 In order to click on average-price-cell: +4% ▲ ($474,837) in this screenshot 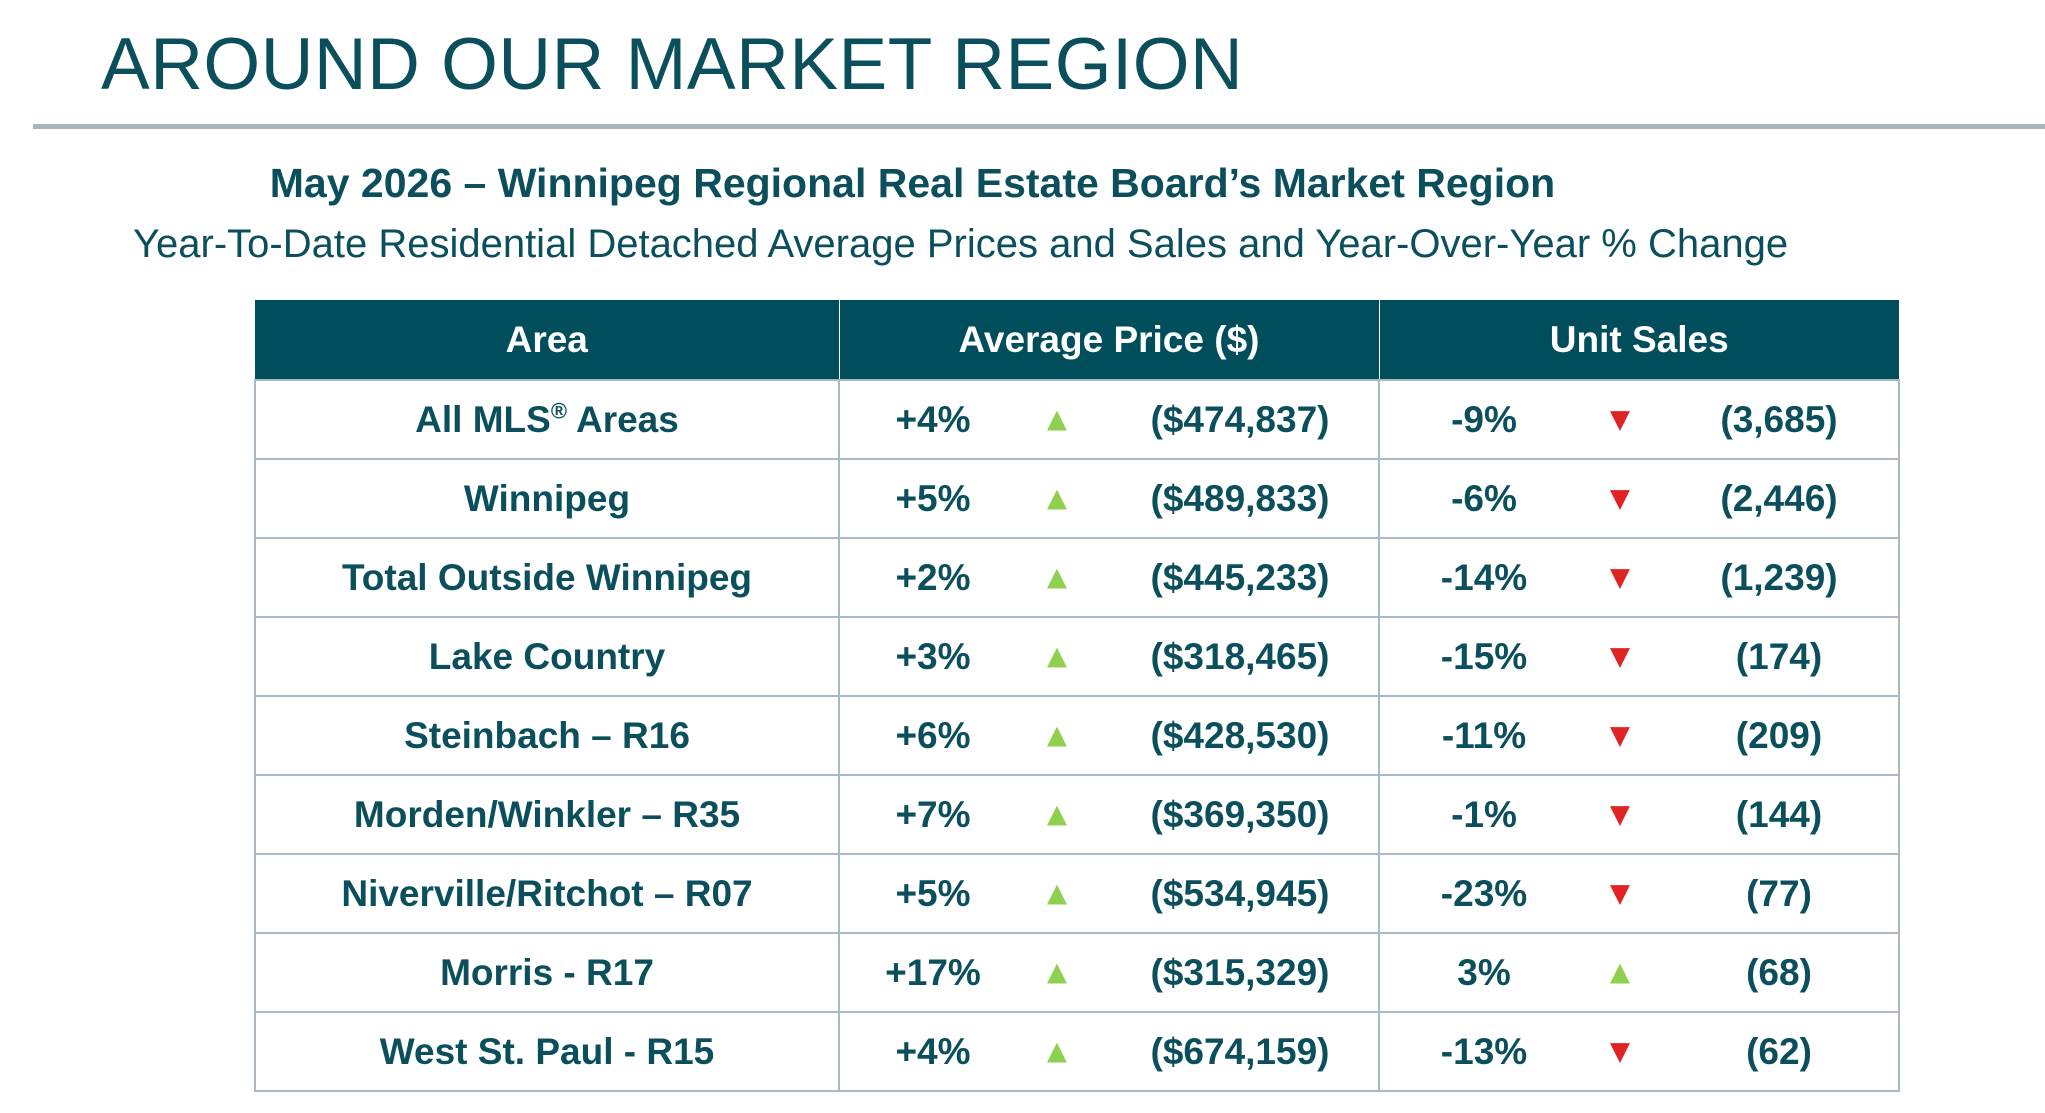, I will do `click(1109, 419)`.